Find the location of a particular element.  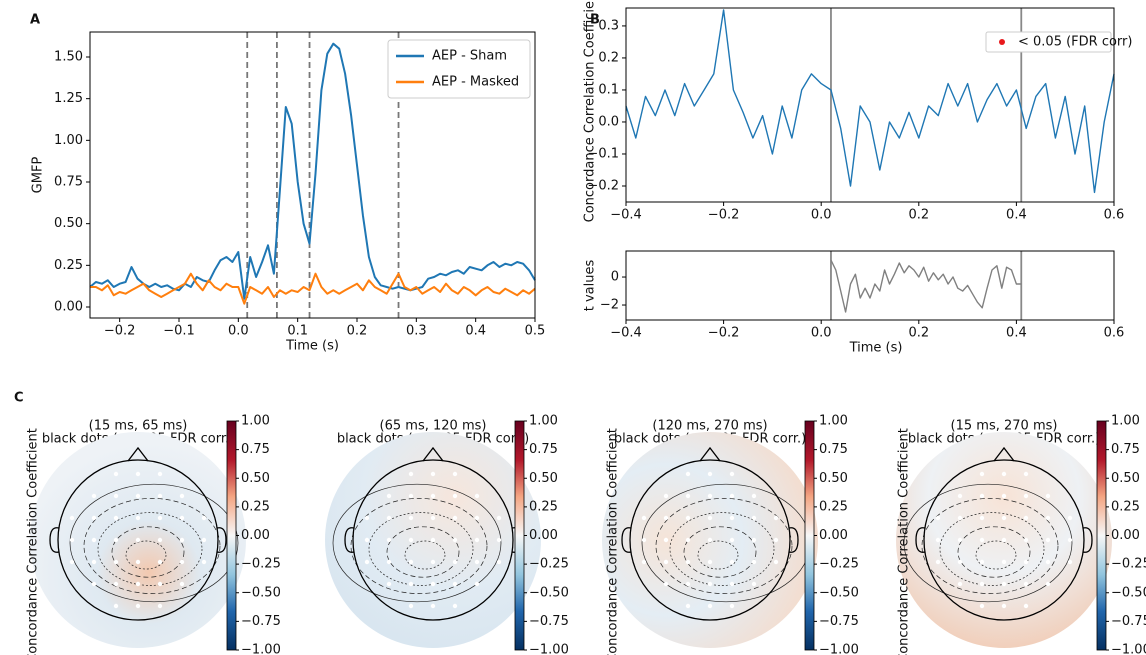

y-axis-label: GMFP is located at coordinates (38, 175).